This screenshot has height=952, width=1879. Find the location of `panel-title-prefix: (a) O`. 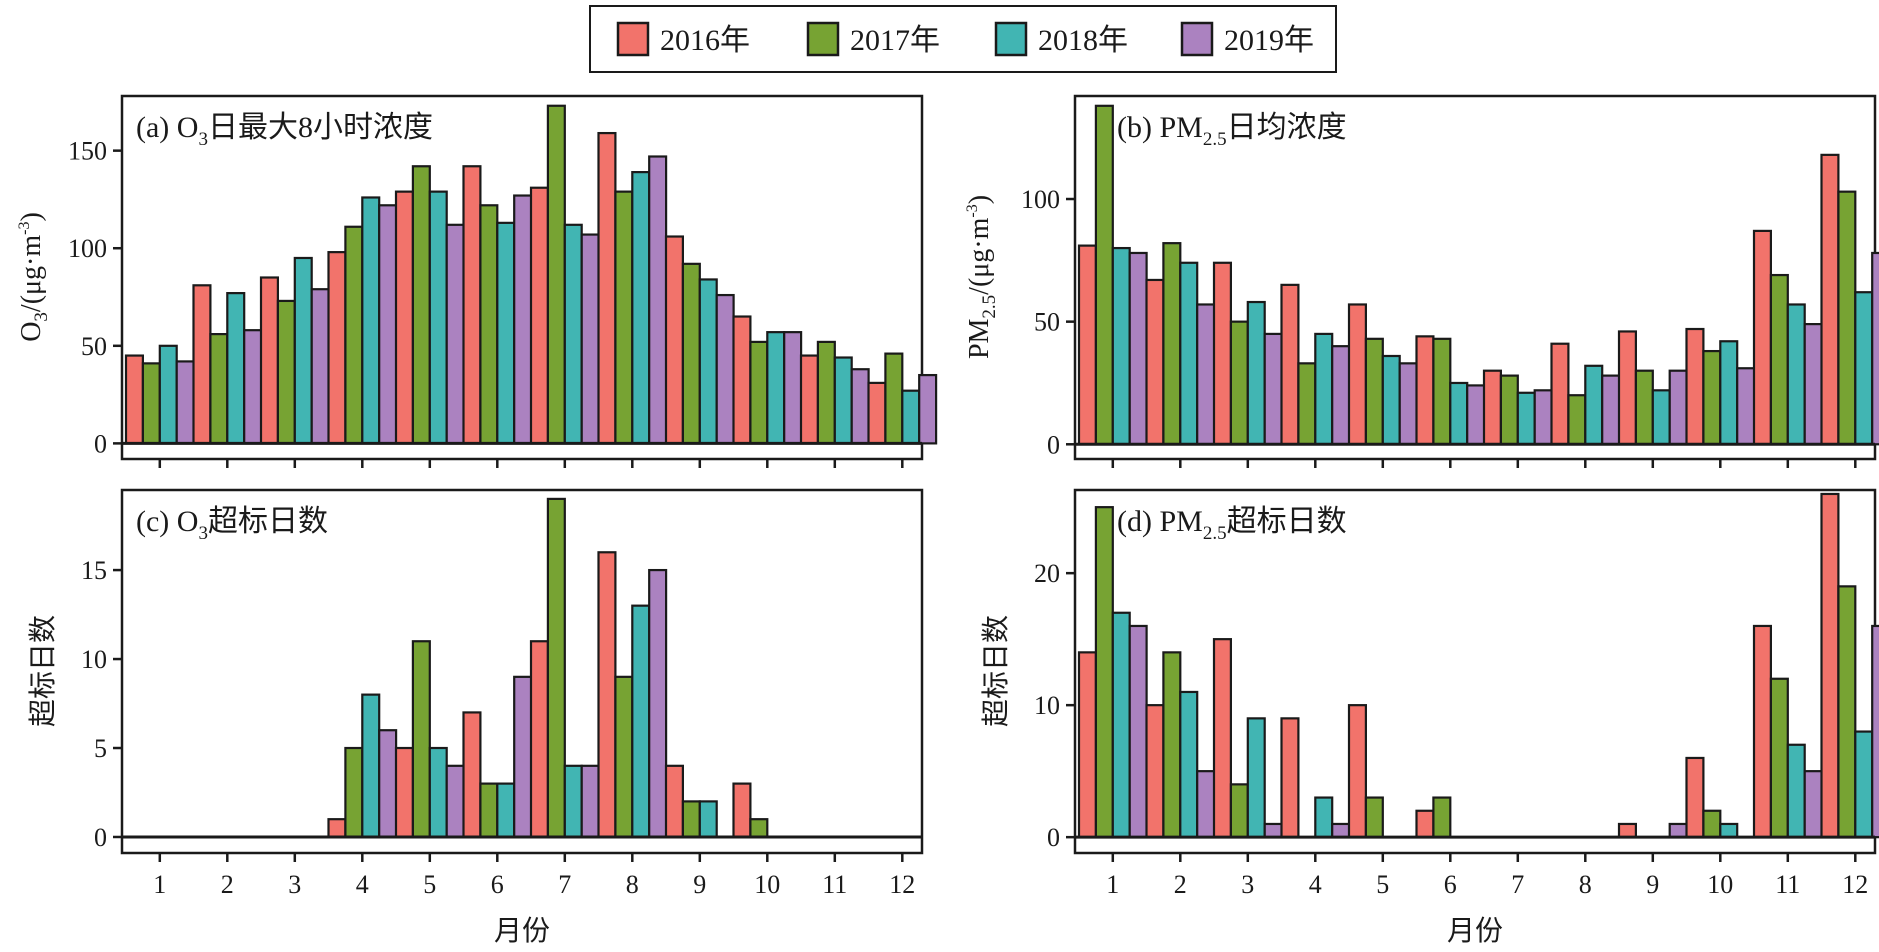

panel-title-prefix: (a) O is located at coordinates (167, 127).